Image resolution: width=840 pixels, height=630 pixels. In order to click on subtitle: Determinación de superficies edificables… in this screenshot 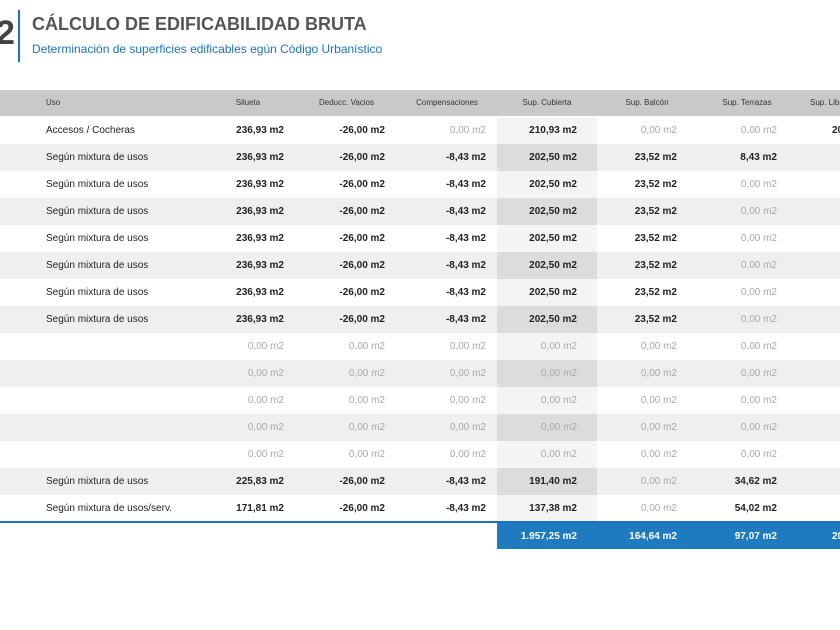, I will do `click(207, 49)`.